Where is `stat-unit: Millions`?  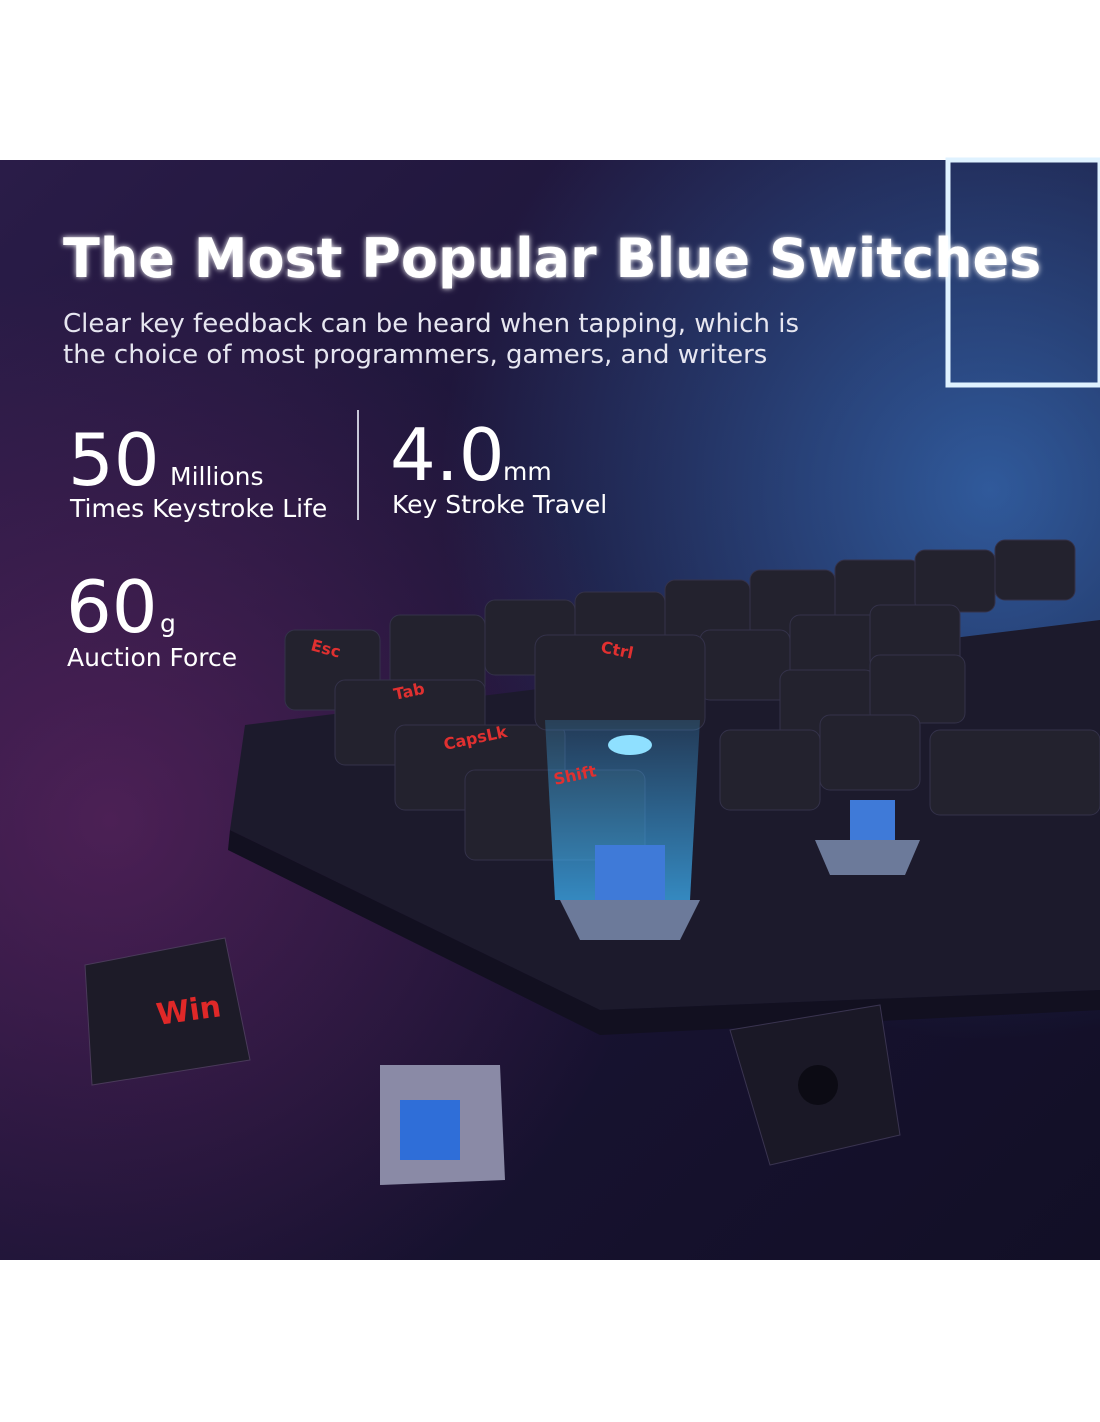 stat-unit: Millions is located at coordinates (217, 476).